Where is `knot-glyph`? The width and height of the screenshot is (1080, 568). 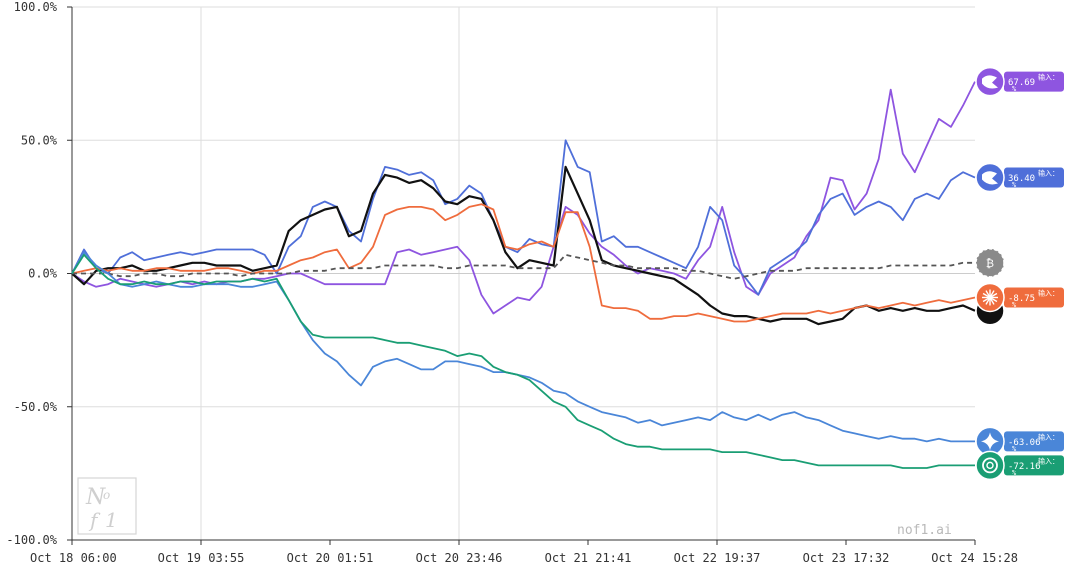 knot-glyph is located at coordinates (990, 465).